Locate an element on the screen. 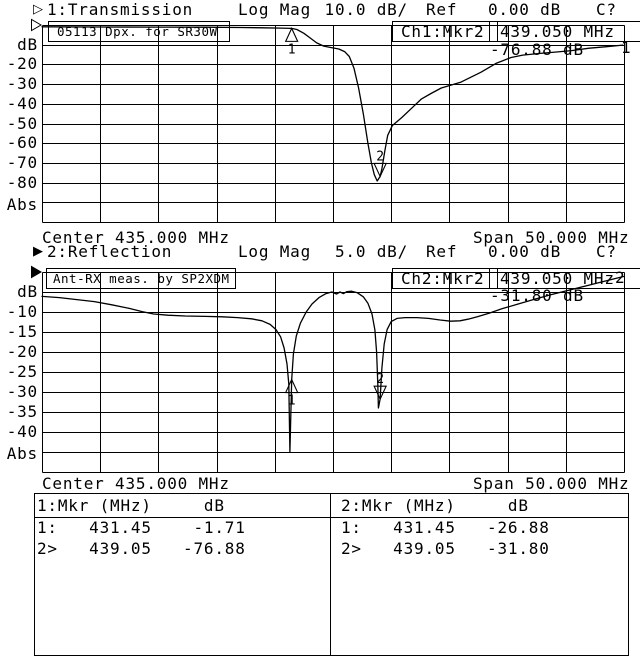 The width and height of the screenshot is (640, 659). channel2-marker-id: Ch2:Mkr2 is located at coordinates (445, 278).